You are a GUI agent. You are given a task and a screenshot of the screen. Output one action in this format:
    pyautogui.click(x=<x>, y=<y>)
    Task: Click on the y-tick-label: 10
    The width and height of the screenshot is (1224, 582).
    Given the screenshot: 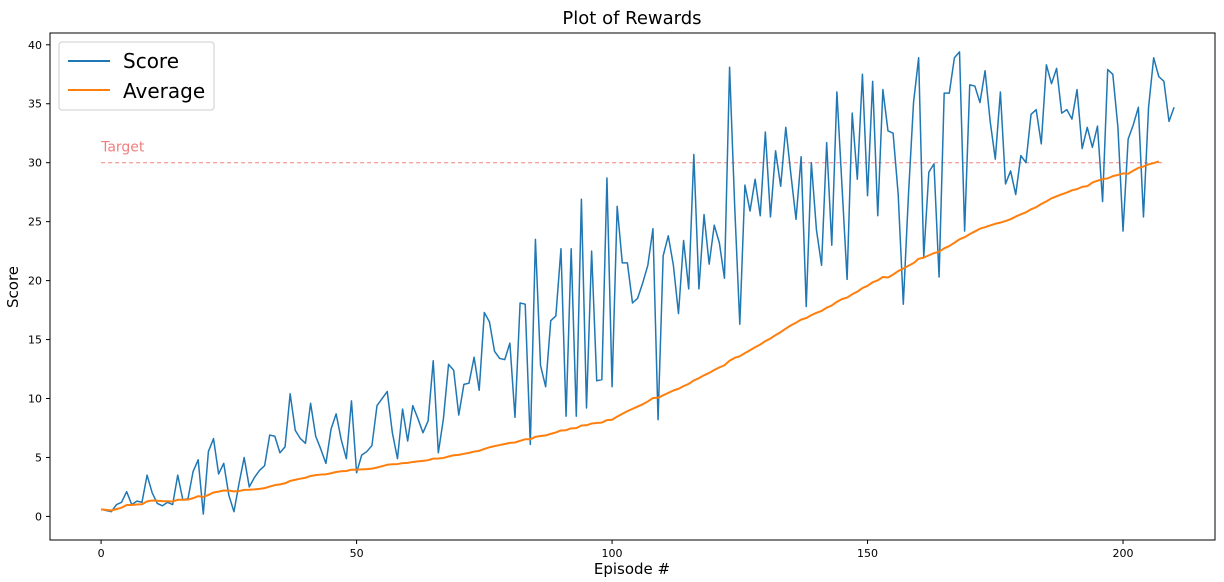 What is the action you would take?
    pyautogui.click(x=35, y=399)
    